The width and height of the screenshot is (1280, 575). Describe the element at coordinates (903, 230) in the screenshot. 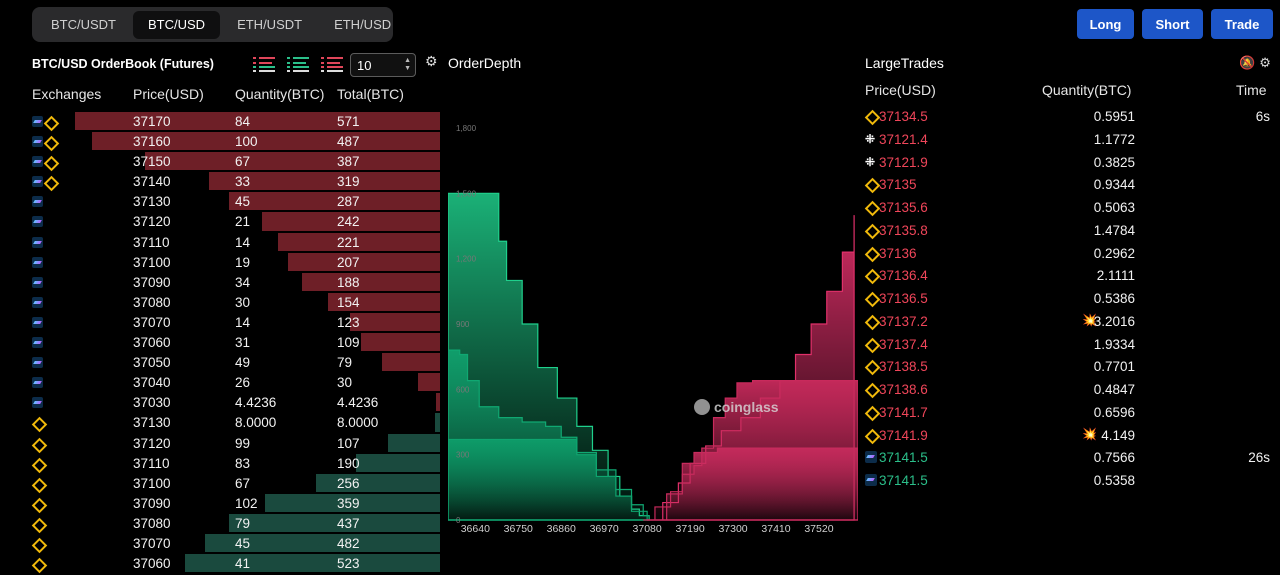

I see `trade-price: 37135.8` at that location.